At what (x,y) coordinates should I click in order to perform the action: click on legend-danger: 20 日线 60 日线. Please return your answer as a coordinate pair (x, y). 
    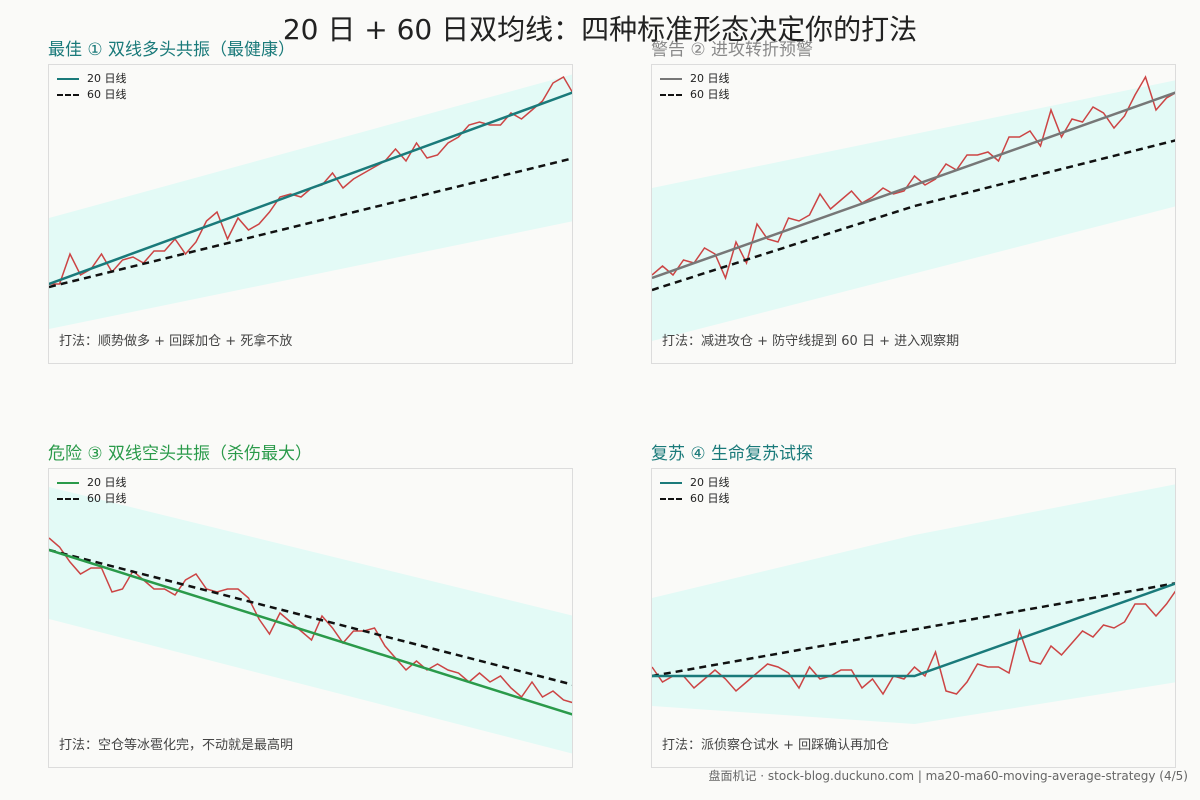
    Looking at the image, I should click on (92, 491).